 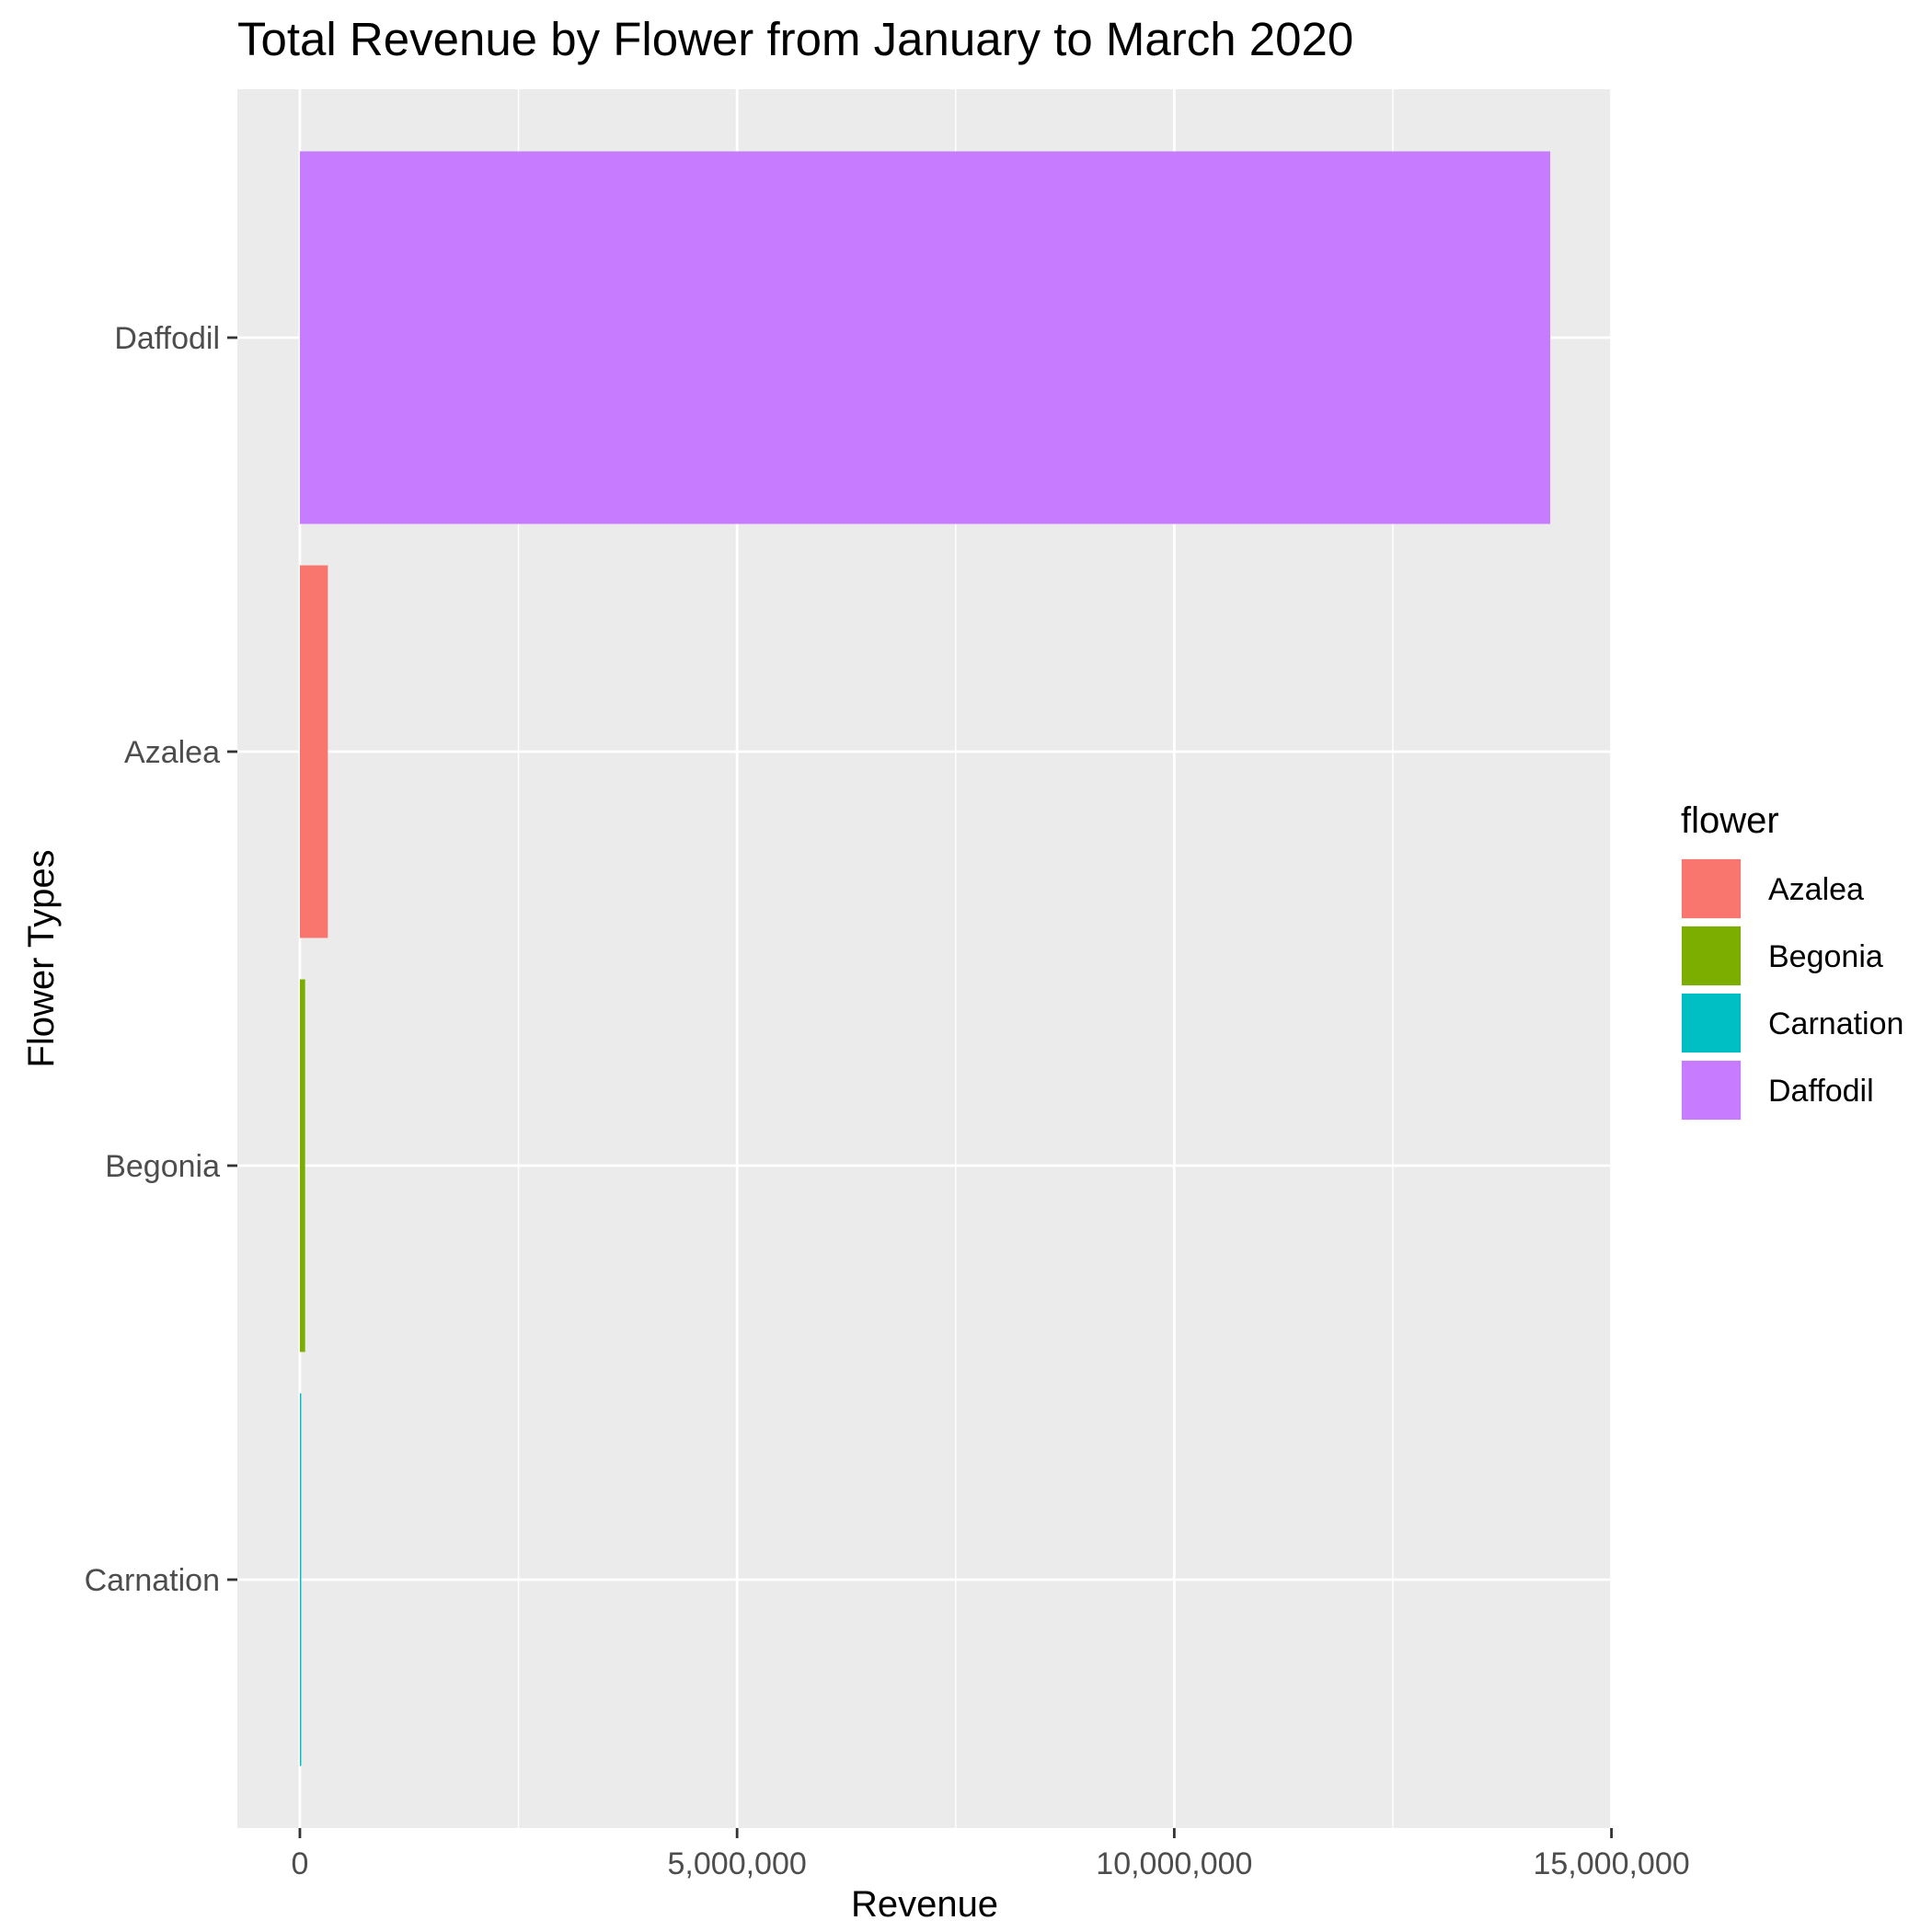 What do you see at coordinates (737, 1863) in the screenshot?
I see `x-tick-label: 5,000,000` at bounding box center [737, 1863].